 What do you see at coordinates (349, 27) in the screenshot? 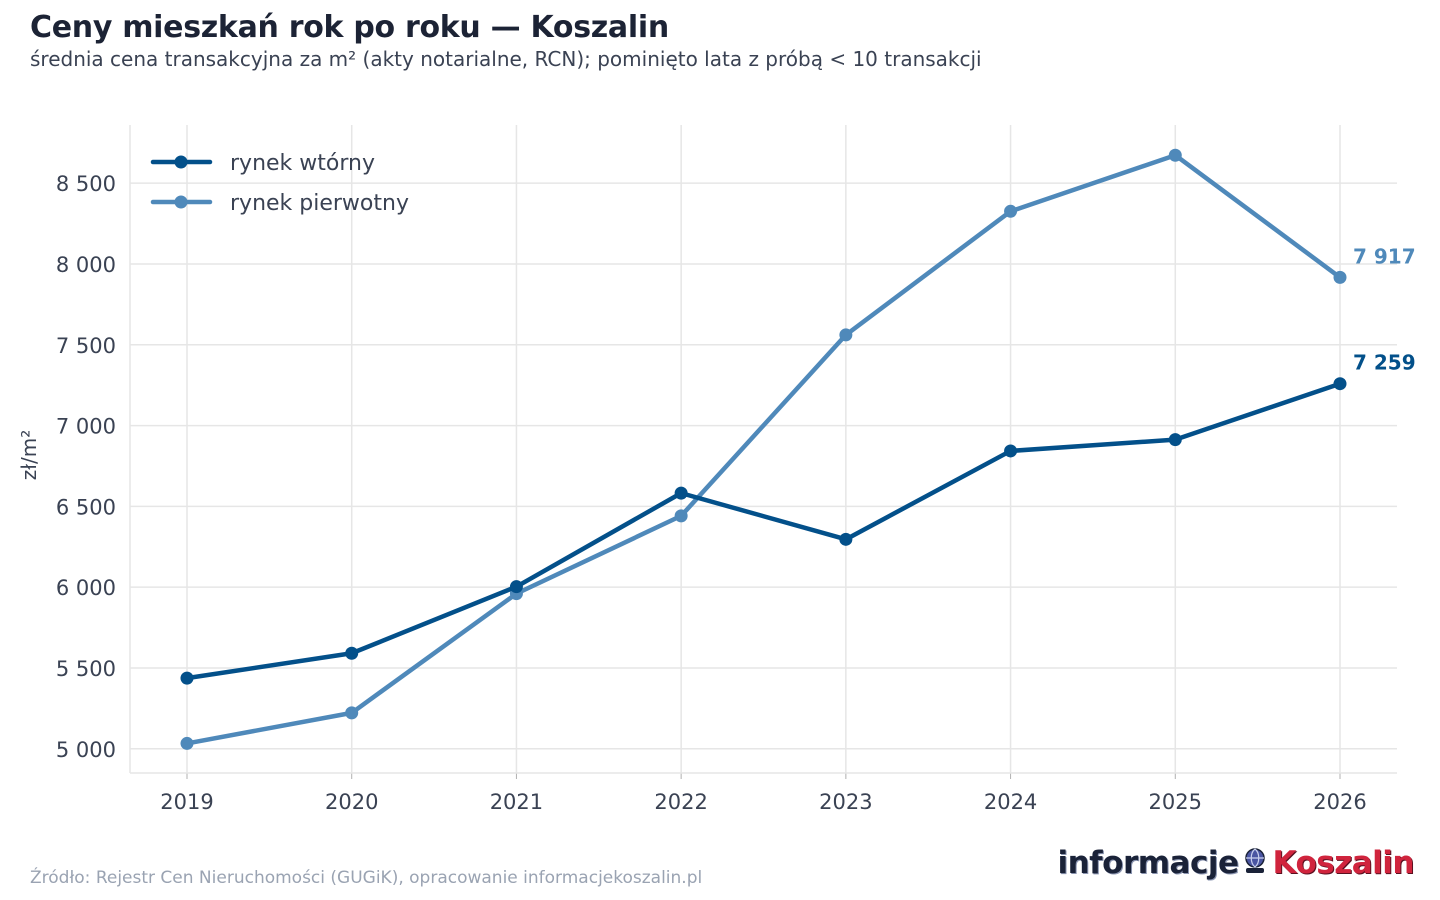
I see `chart-title: Ceny mieszkań rok po roku — Koszalin` at bounding box center [349, 27].